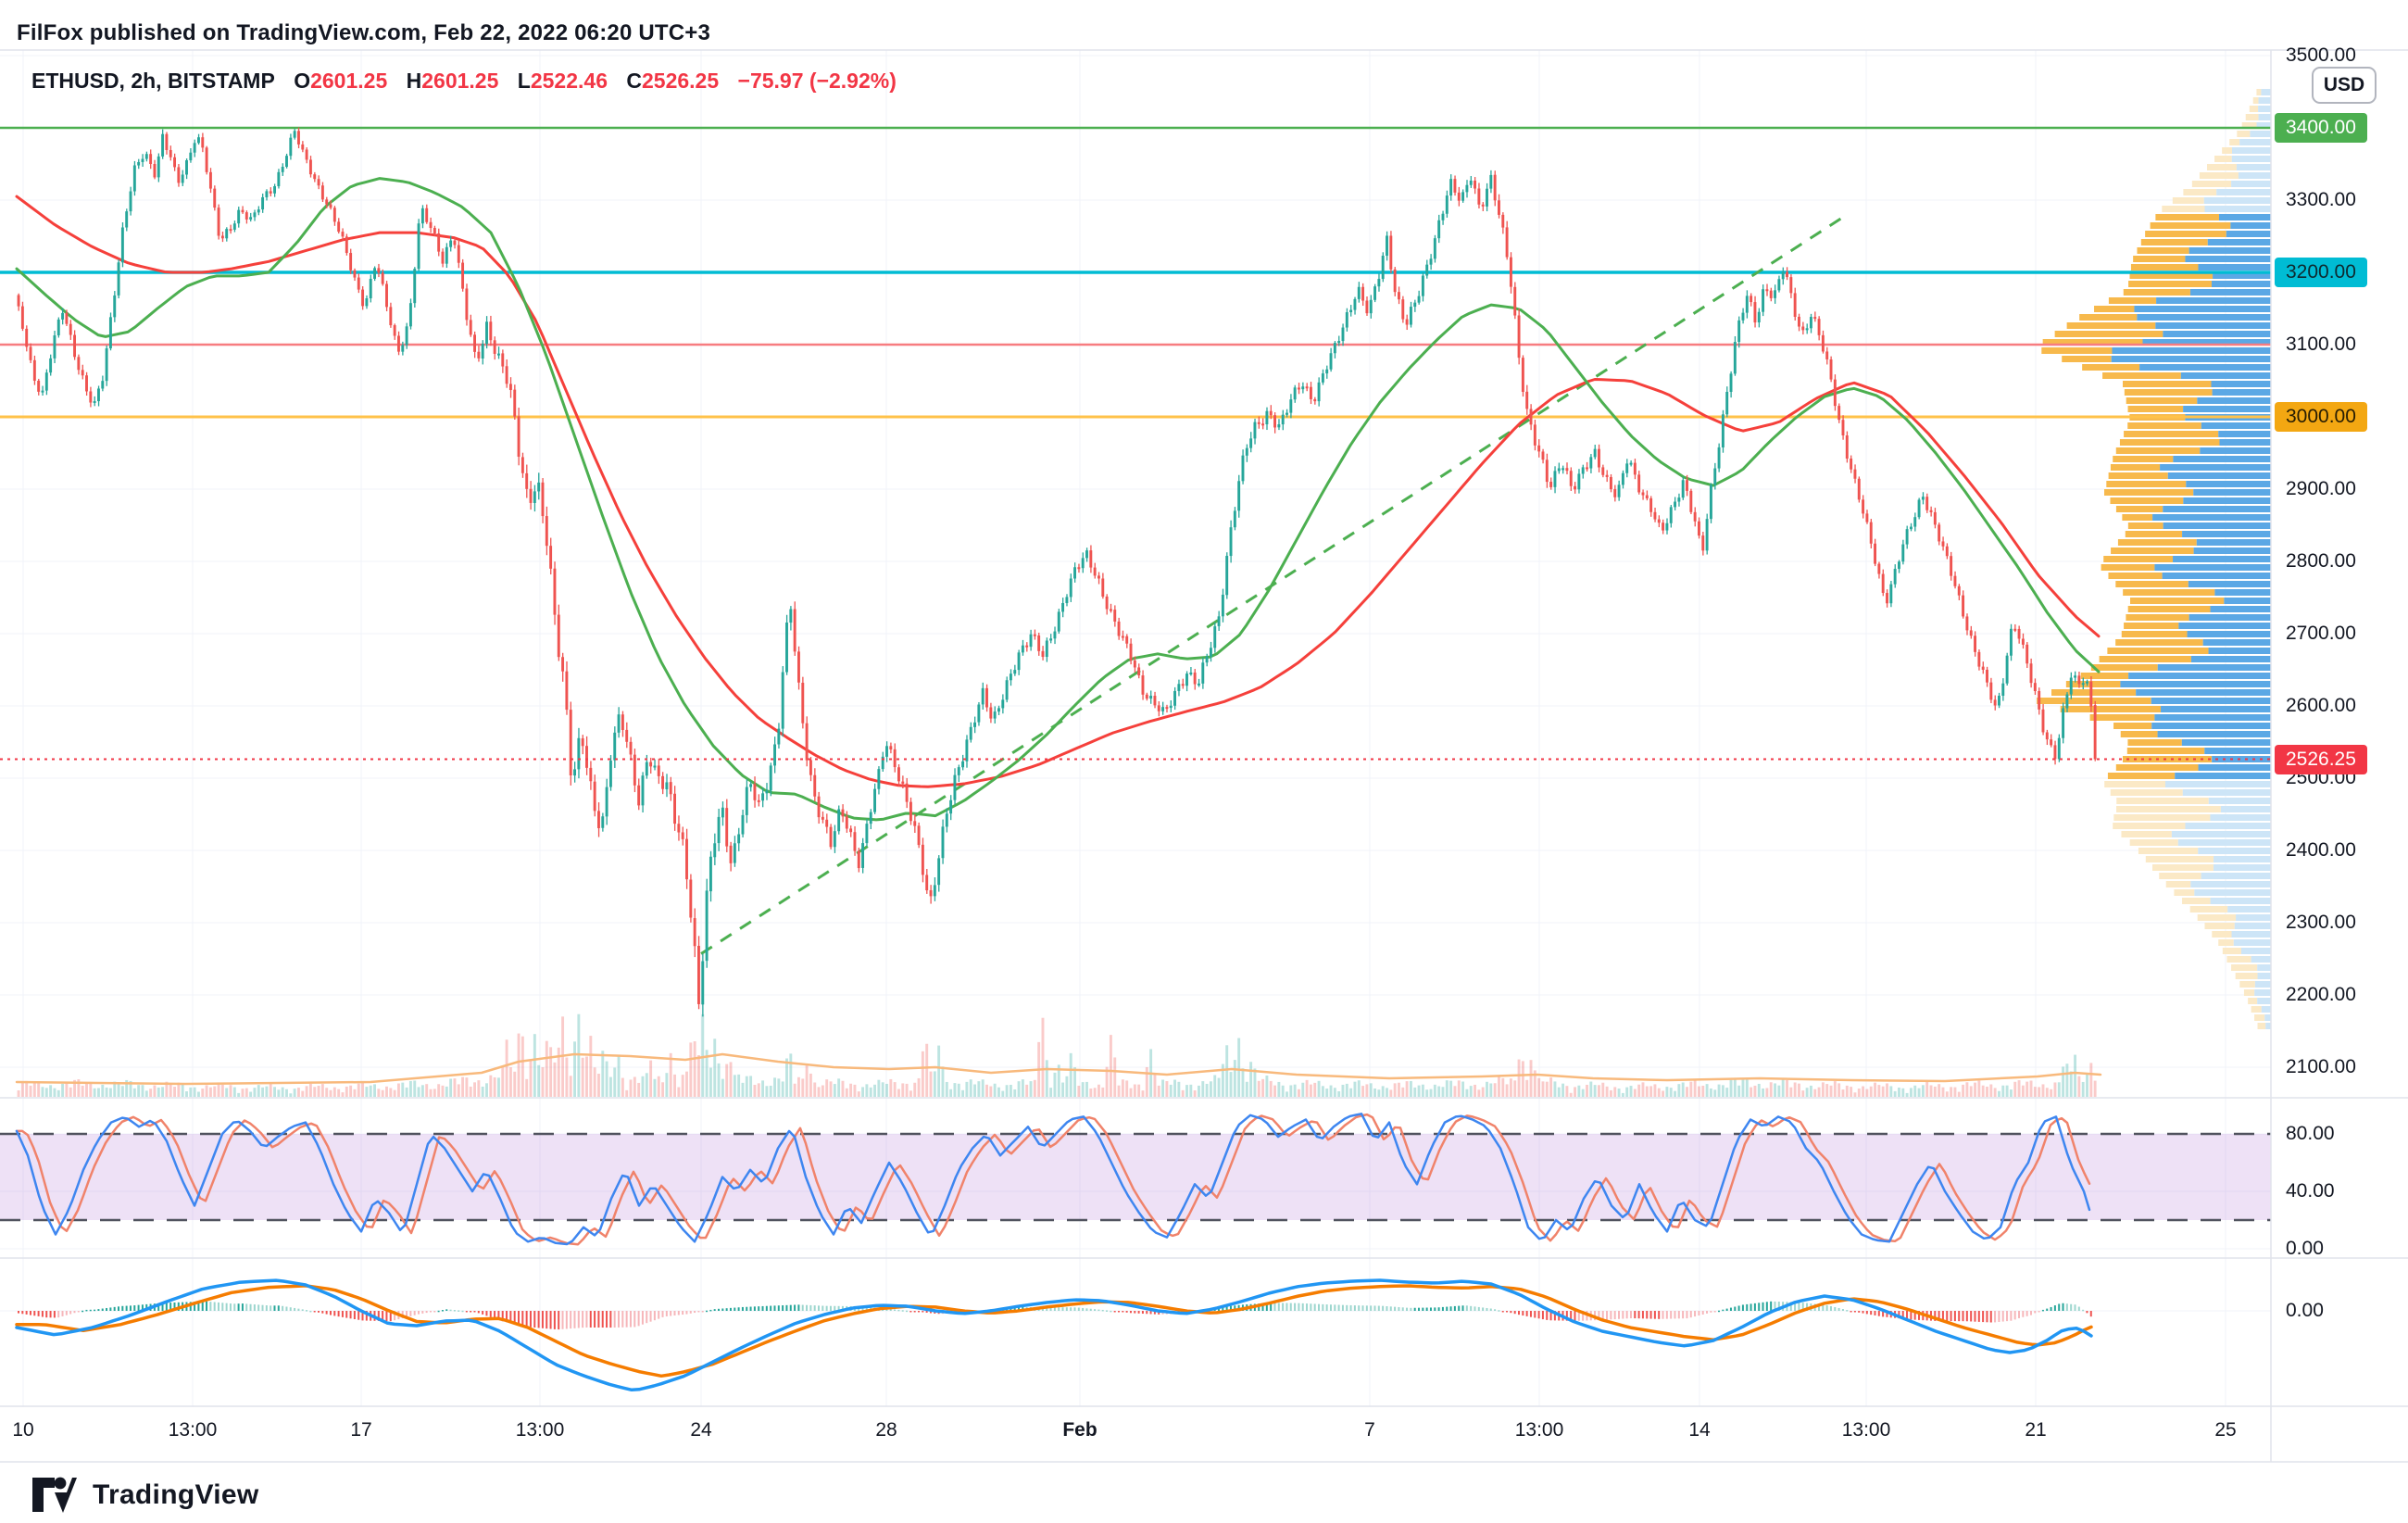  Describe the element at coordinates (2321, 128) in the screenshot. I see `price-axis-badge: 3400.00` at that location.